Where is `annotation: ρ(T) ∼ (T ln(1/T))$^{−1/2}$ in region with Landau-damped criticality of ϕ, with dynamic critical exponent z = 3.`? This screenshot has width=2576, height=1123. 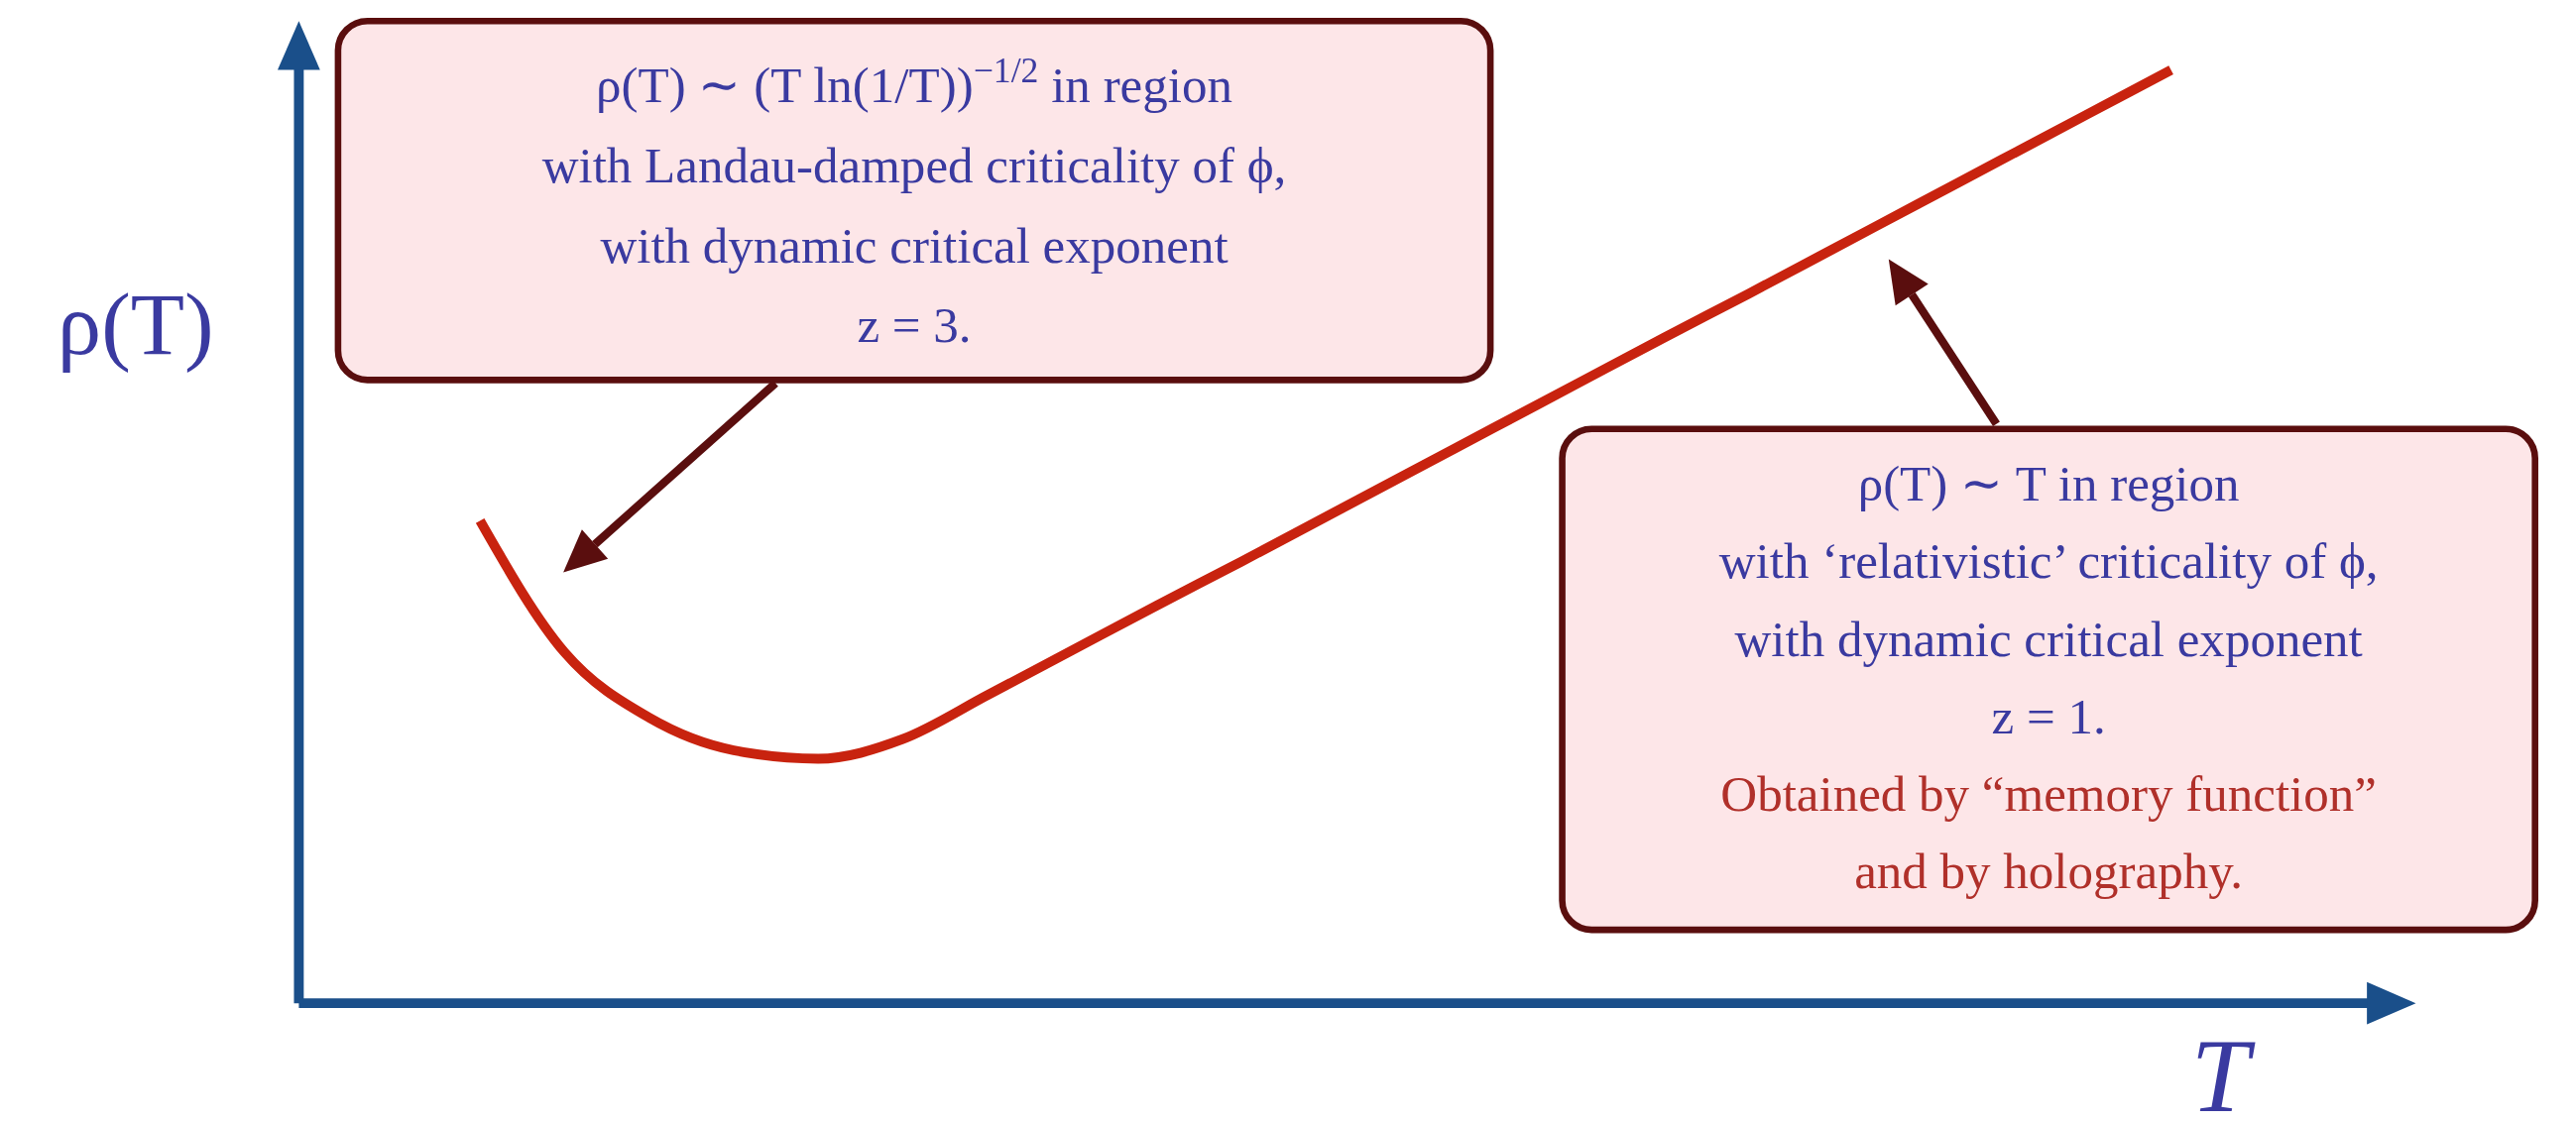 annotation: ρ(T) ∼ (T ln(1/T))$^{−1/2}$ in region with Landau-damped criticality of ϕ, with dynamic critical exponent z = 3. is located at coordinates (914, 202).